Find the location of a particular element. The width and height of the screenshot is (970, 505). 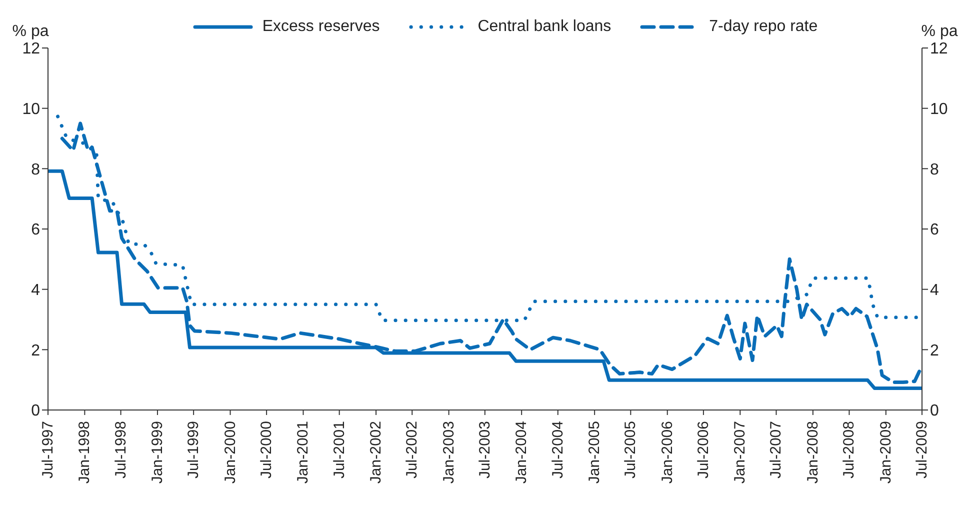

x-tick-label: Jan-2001 is located at coordinates (303, 452).